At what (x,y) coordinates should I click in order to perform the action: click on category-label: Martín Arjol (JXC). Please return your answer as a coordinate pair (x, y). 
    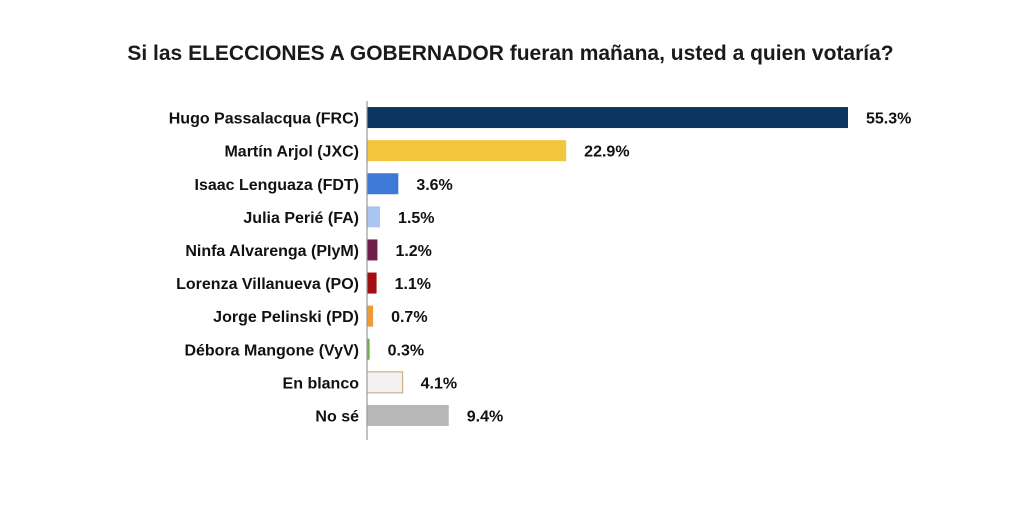
    Looking at the image, I should click on (291, 152).